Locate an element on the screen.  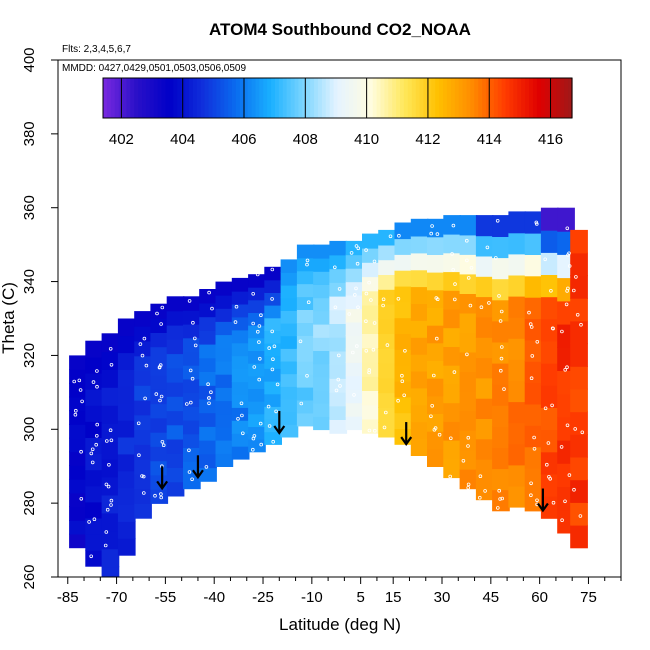
colorbar-tick-label: 404 is located at coordinates (182, 139).